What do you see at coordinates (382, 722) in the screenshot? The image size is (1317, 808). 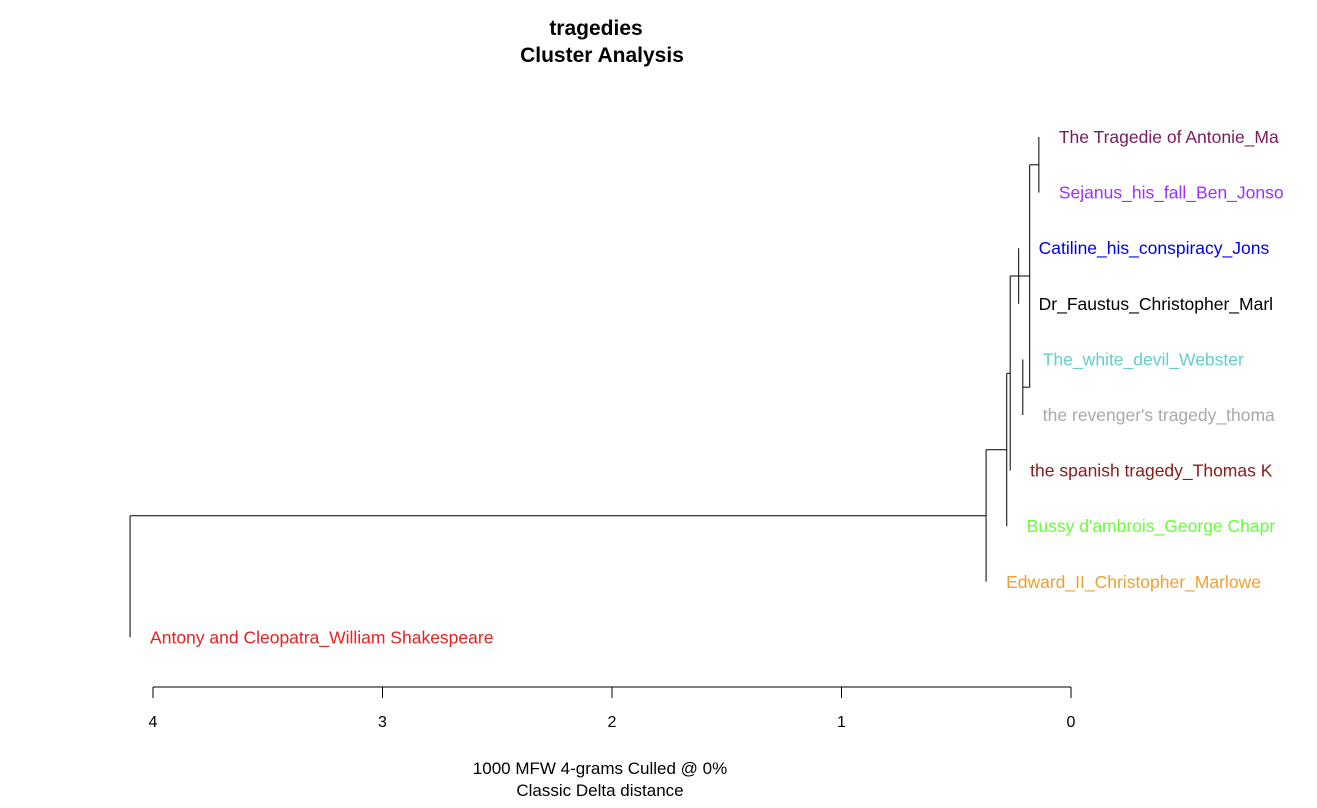 I see `x-axis-tick-label: 3` at bounding box center [382, 722].